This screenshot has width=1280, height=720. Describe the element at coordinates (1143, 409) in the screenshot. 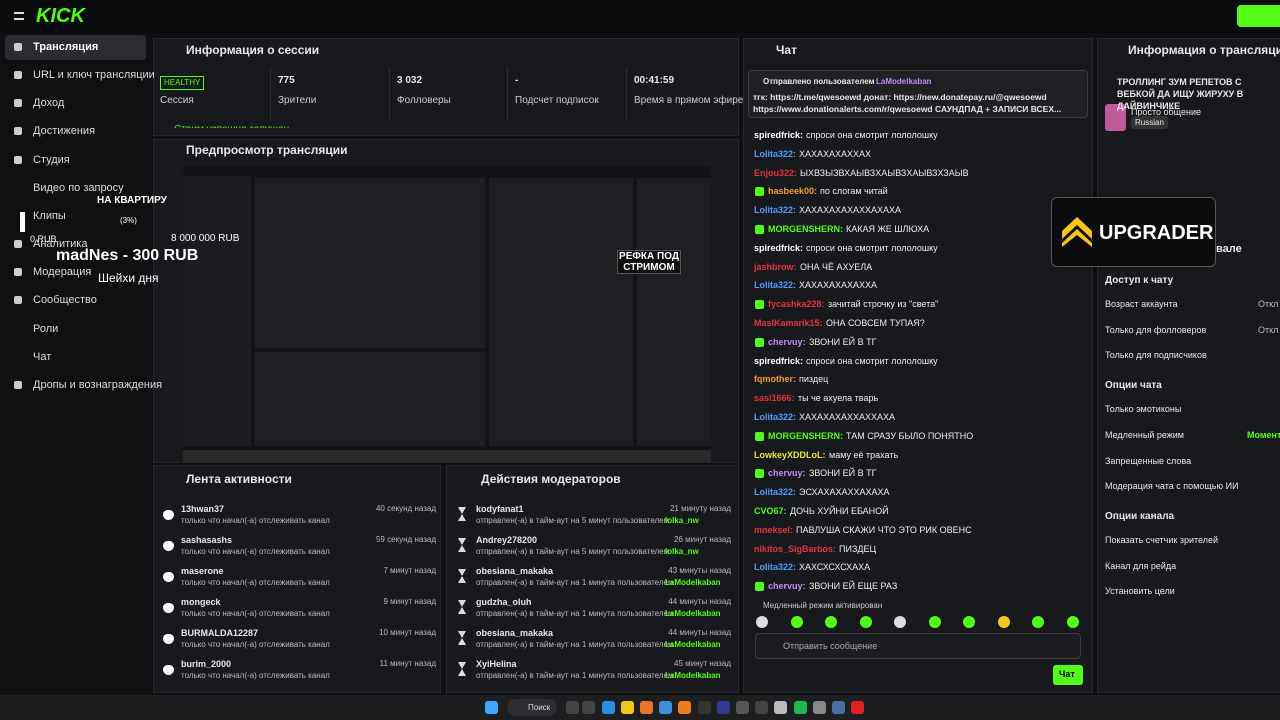

I see `setting-label: Только эмотиконы` at that location.